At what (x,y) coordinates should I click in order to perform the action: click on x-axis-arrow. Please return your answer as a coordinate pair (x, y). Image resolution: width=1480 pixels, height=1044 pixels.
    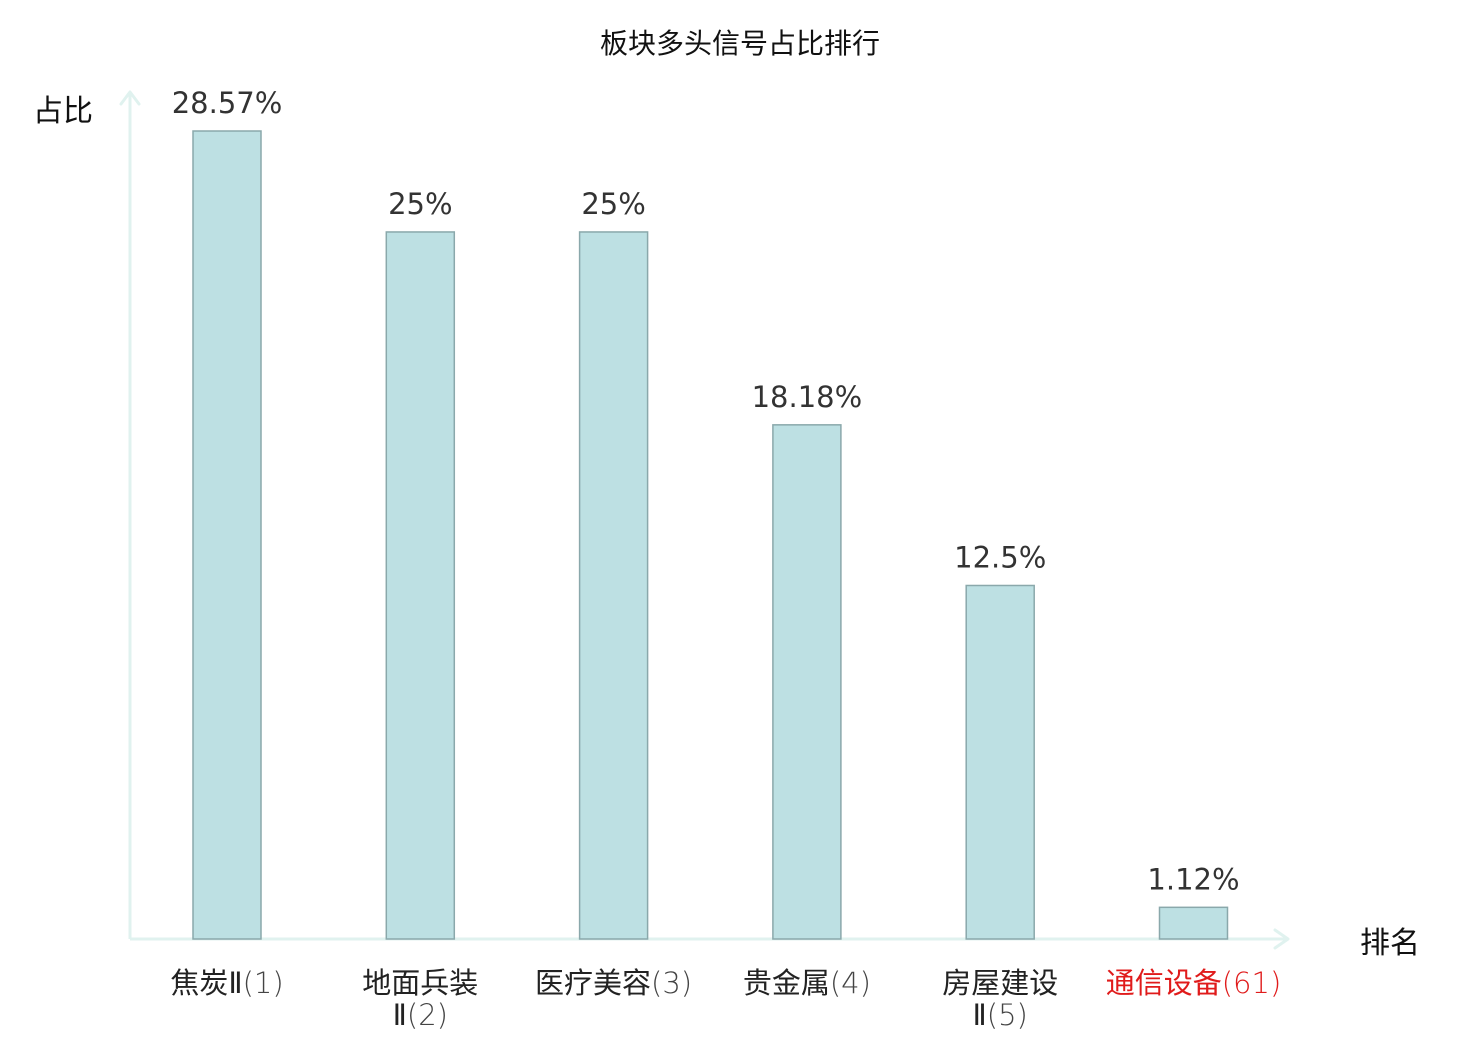
    Looking at the image, I should click on (1281, 939).